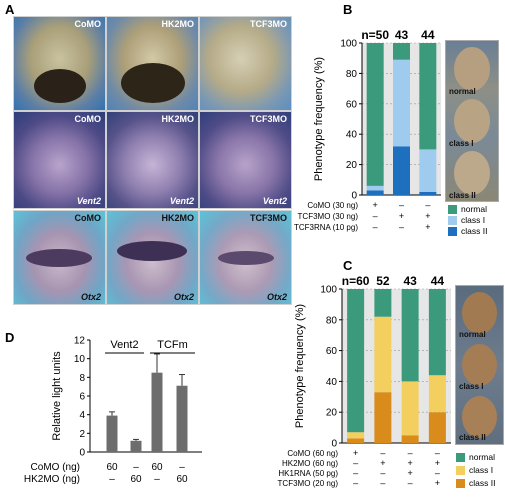 Image resolution: width=505 pixels, height=500 pixels. I want to click on legend-entry: class I, so click(473, 220).